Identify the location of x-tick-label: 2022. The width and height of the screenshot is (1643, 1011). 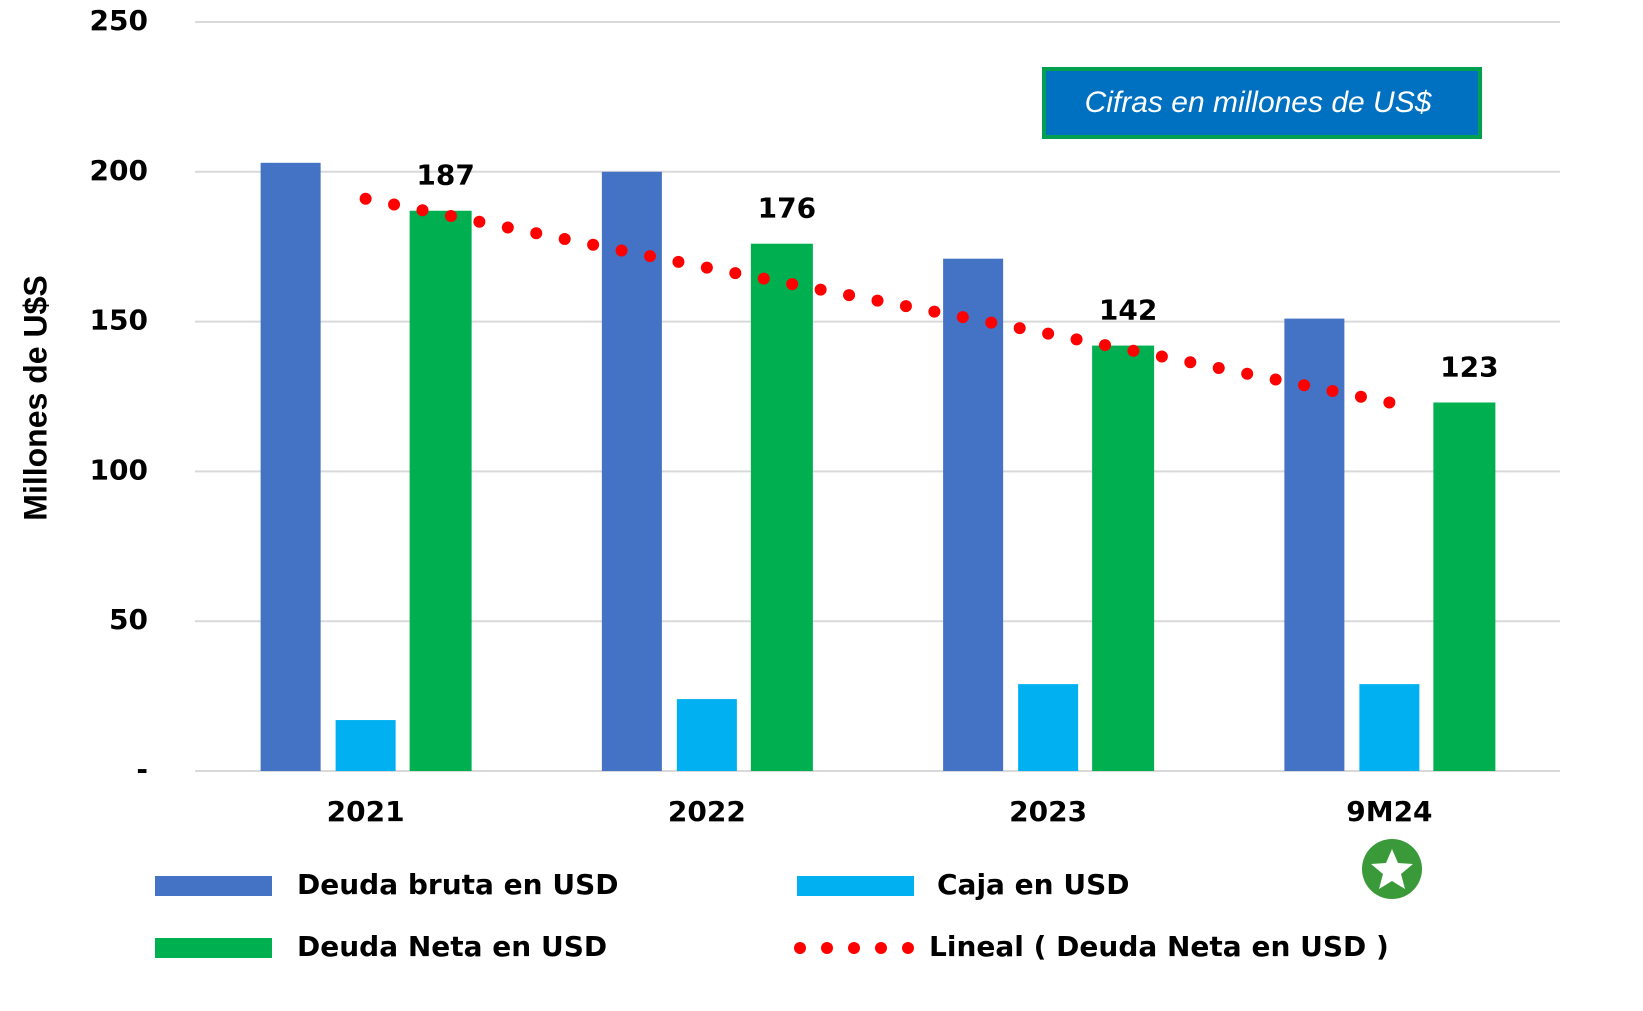
(707, 811).